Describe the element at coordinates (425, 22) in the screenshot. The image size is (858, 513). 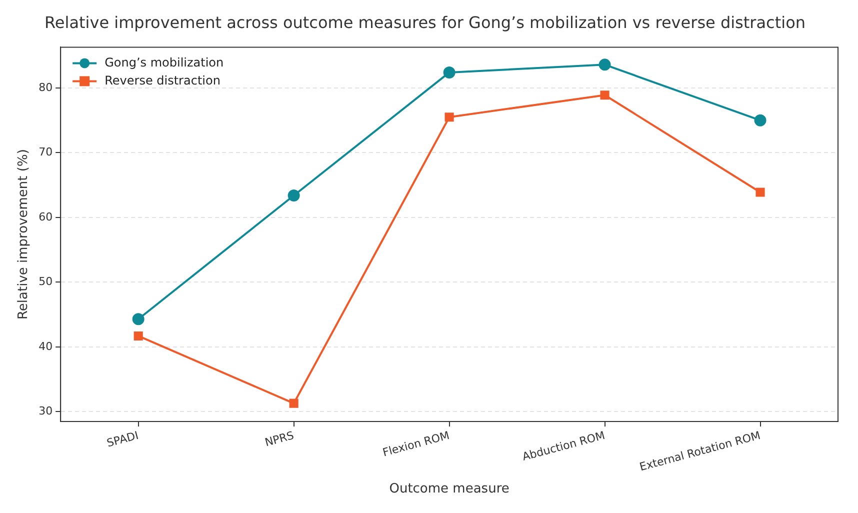
I see `chart-title: Relative improvement across outcome measures for Gong’s mobilization vs reverse distraction` at that location.